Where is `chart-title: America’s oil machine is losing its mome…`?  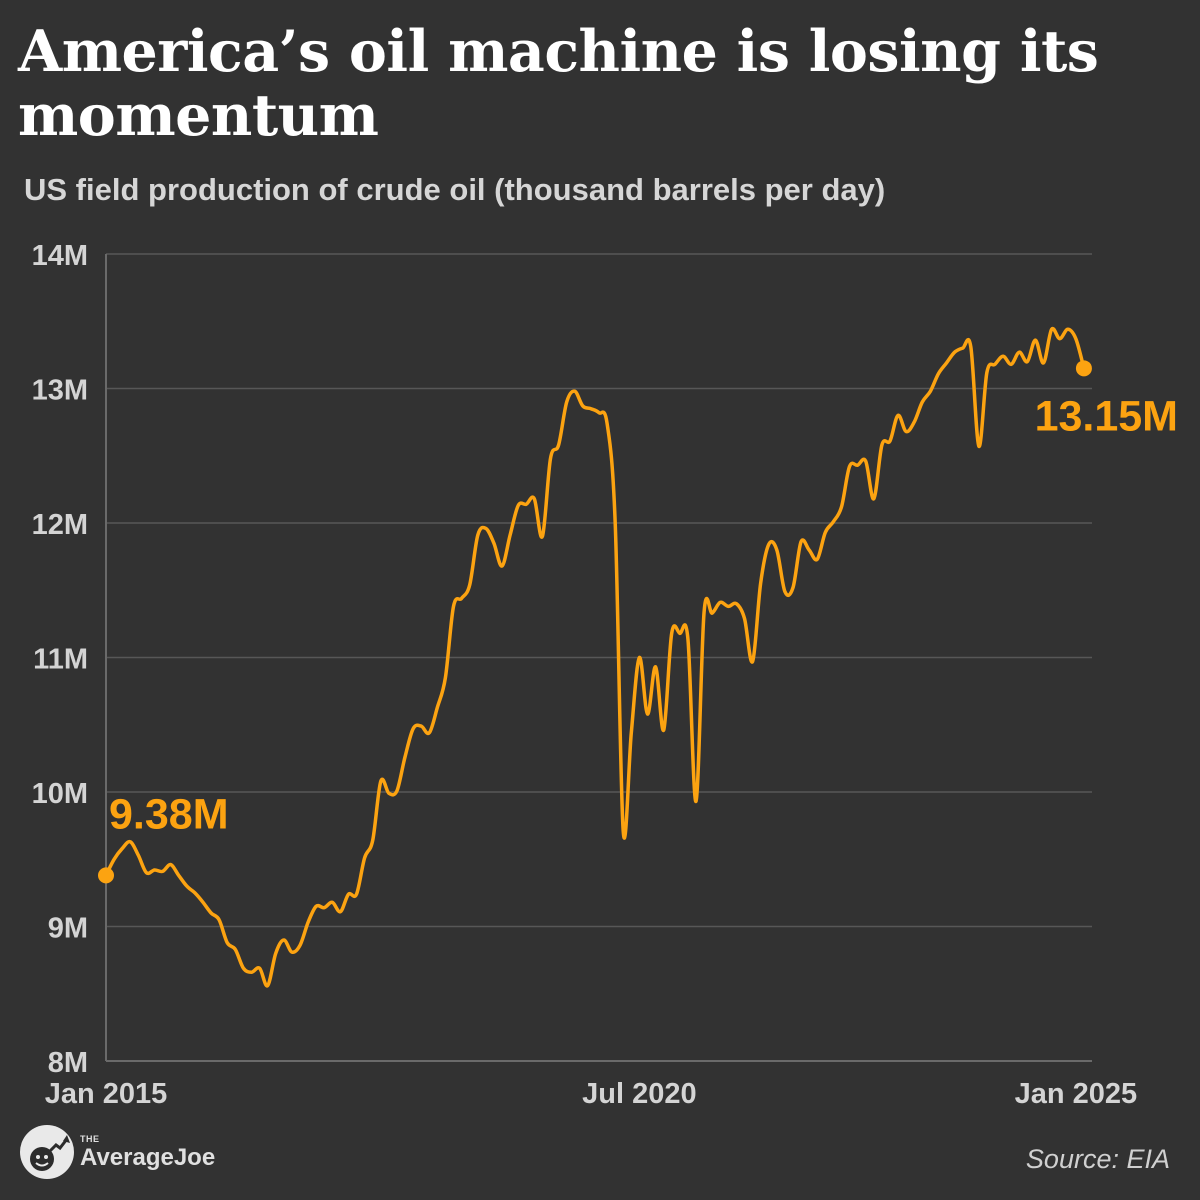
chart-title: America’s oil machine is losing its mome… is located at coordinates (558, 83).